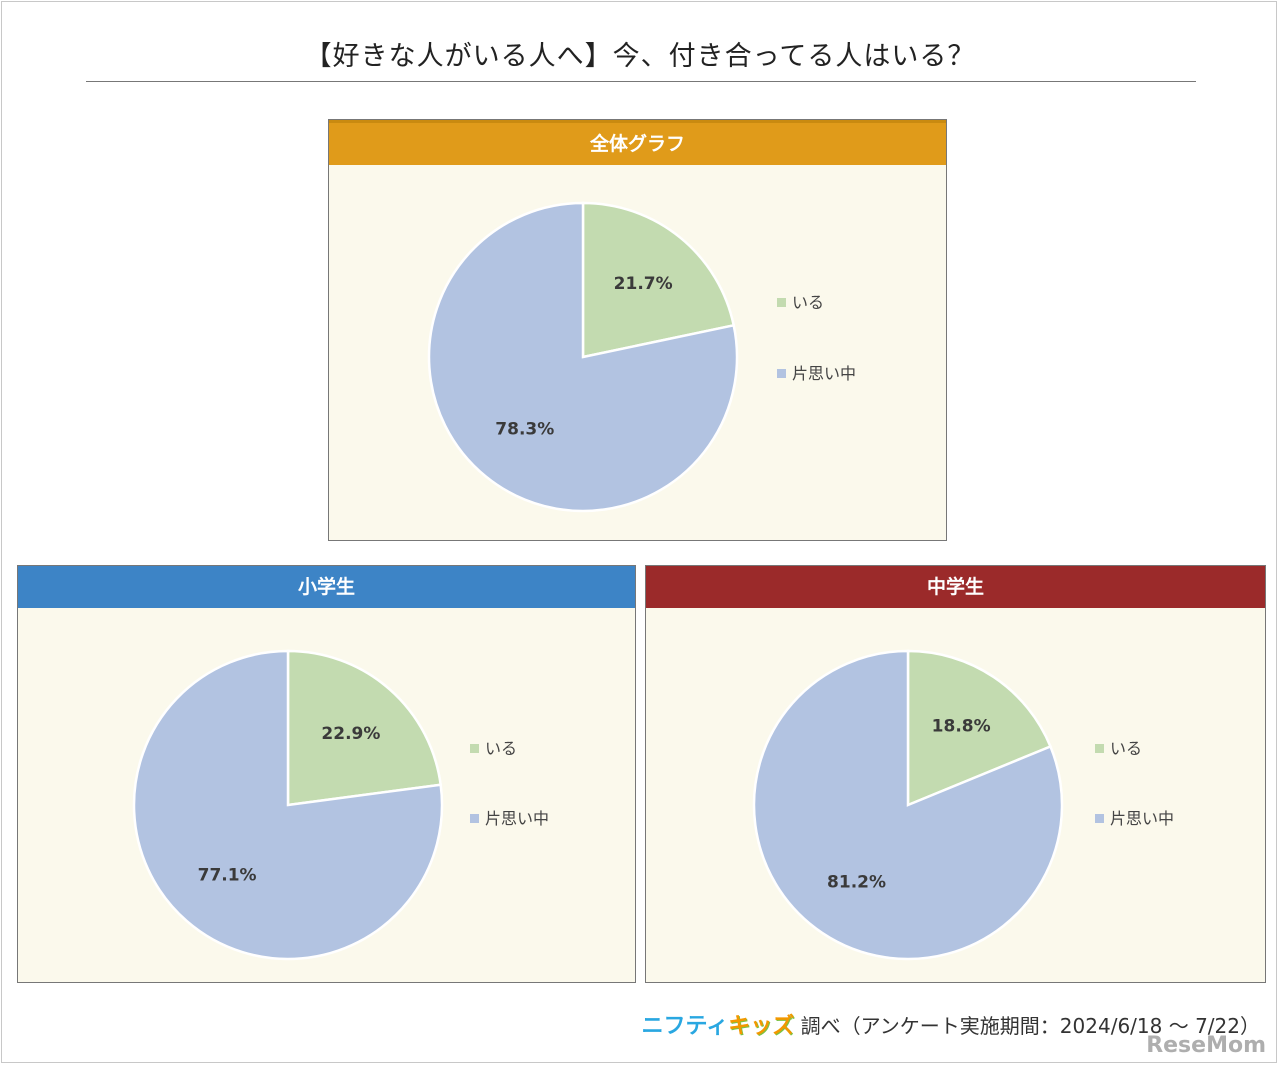 This screenshot has height=1066, width=1280. What do you see at coordinates (761, 1026) in the screenshot?
I see `brand-kids: キッズ` at bounding box center [761, 1026].